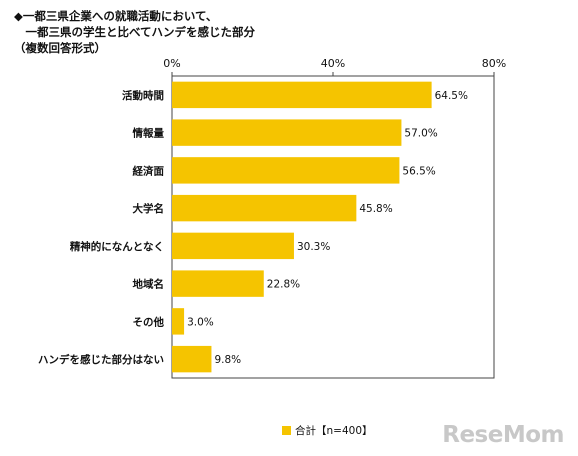 Image resolution: width=578 pixels, height=456 pixels. I want to click on x-tick-label: 40%, so click(333, 63).